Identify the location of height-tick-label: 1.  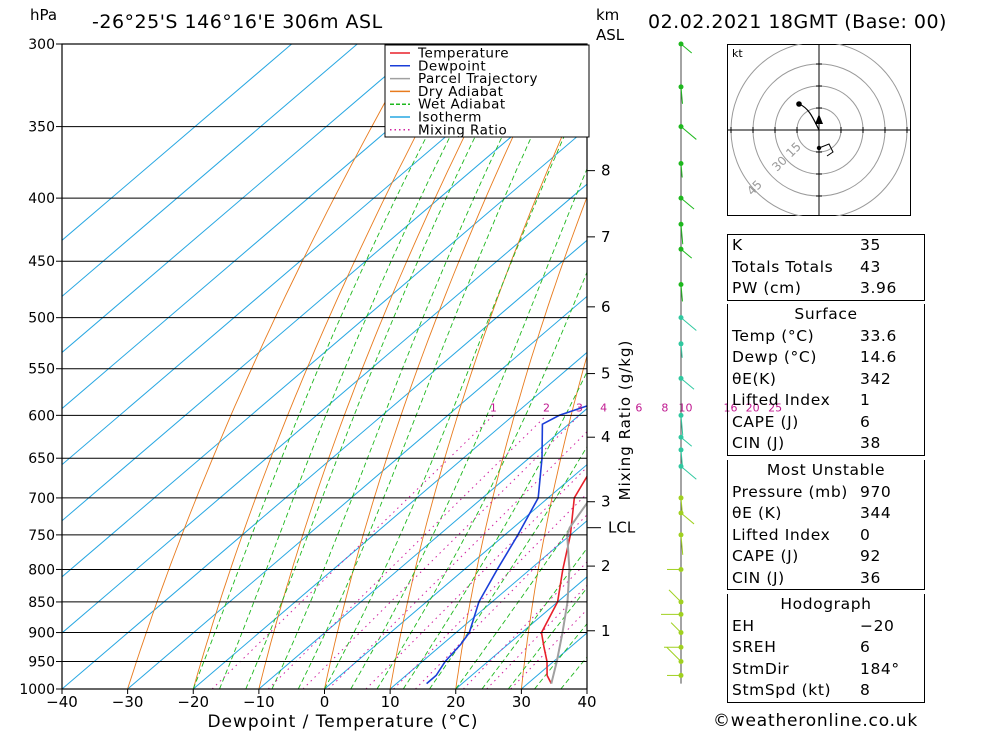
(606, 631).